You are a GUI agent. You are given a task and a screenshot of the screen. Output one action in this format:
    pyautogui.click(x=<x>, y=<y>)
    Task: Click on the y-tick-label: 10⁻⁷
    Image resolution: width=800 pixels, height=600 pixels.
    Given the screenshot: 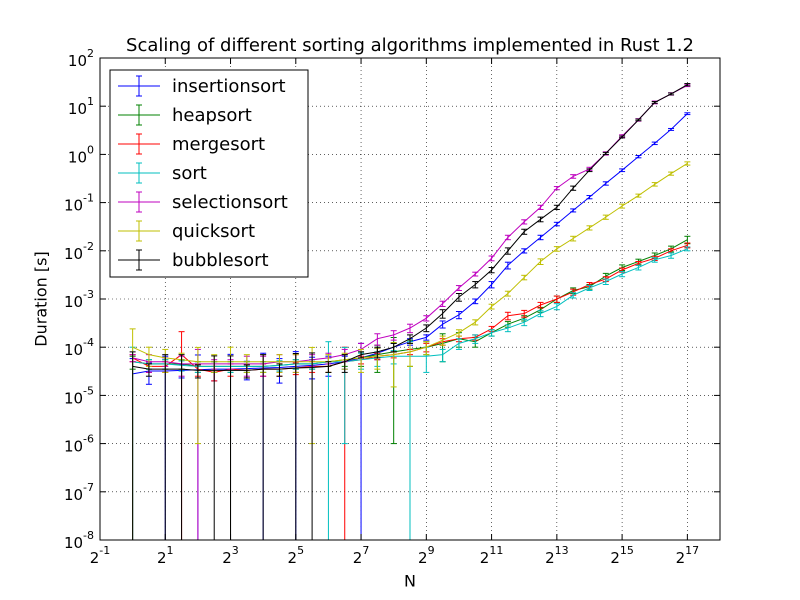 What is the action you would take?
    pyautogui.click(x=79, y=492)
    